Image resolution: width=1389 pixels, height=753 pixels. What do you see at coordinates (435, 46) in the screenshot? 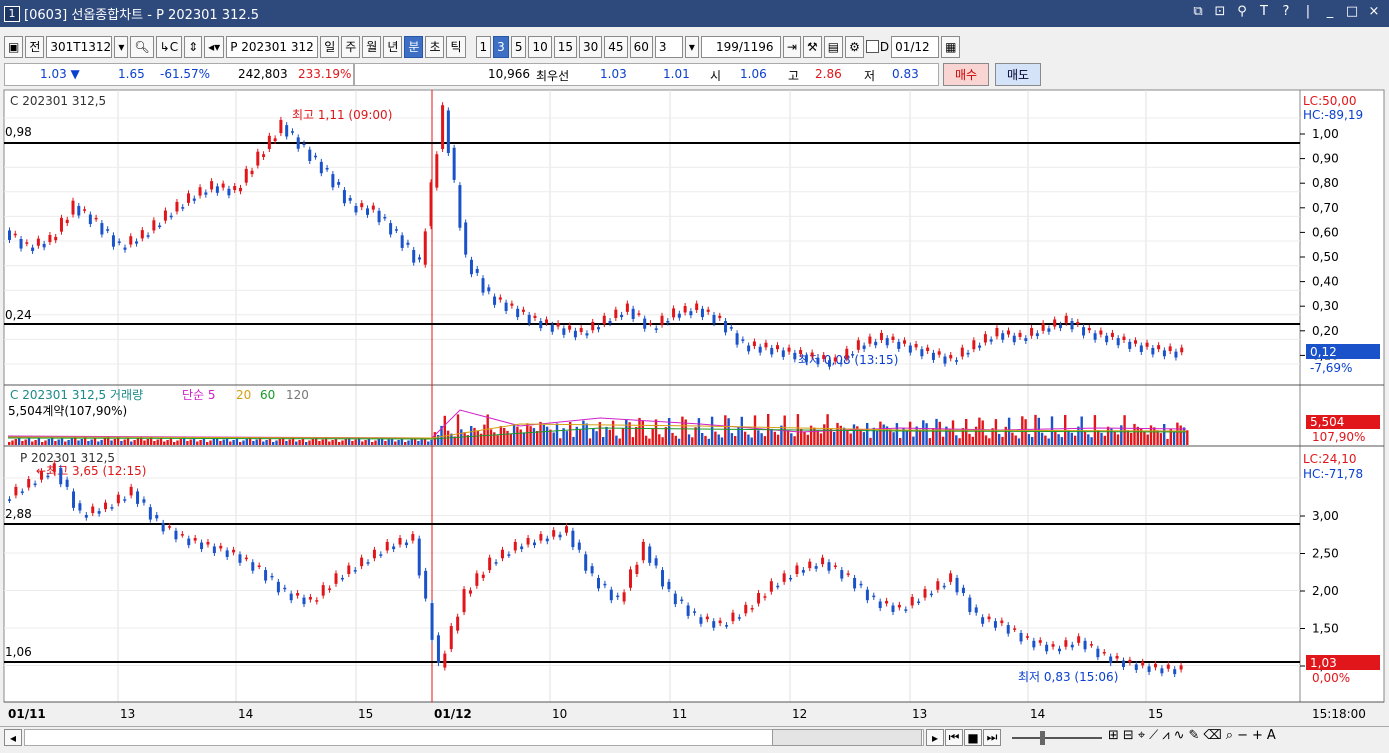
I see `period-second: 초` at bounding box center [435, 46].